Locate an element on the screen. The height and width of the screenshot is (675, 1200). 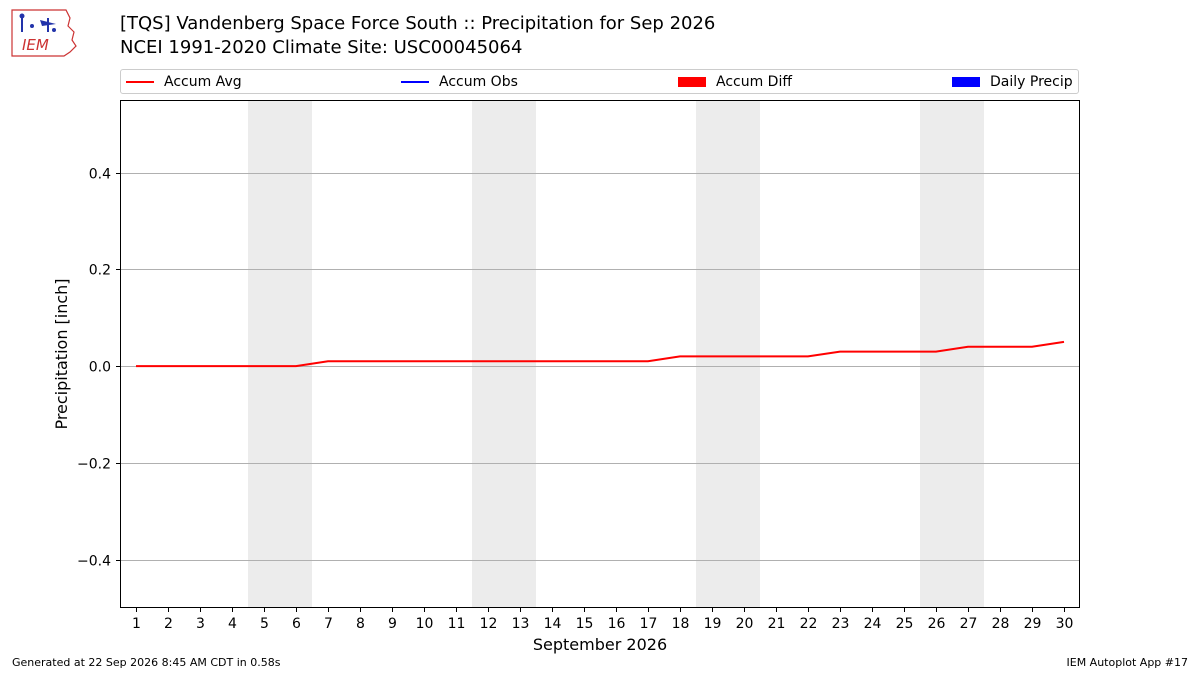
x-tick-label: 11 is located at coordinates (457, 624).